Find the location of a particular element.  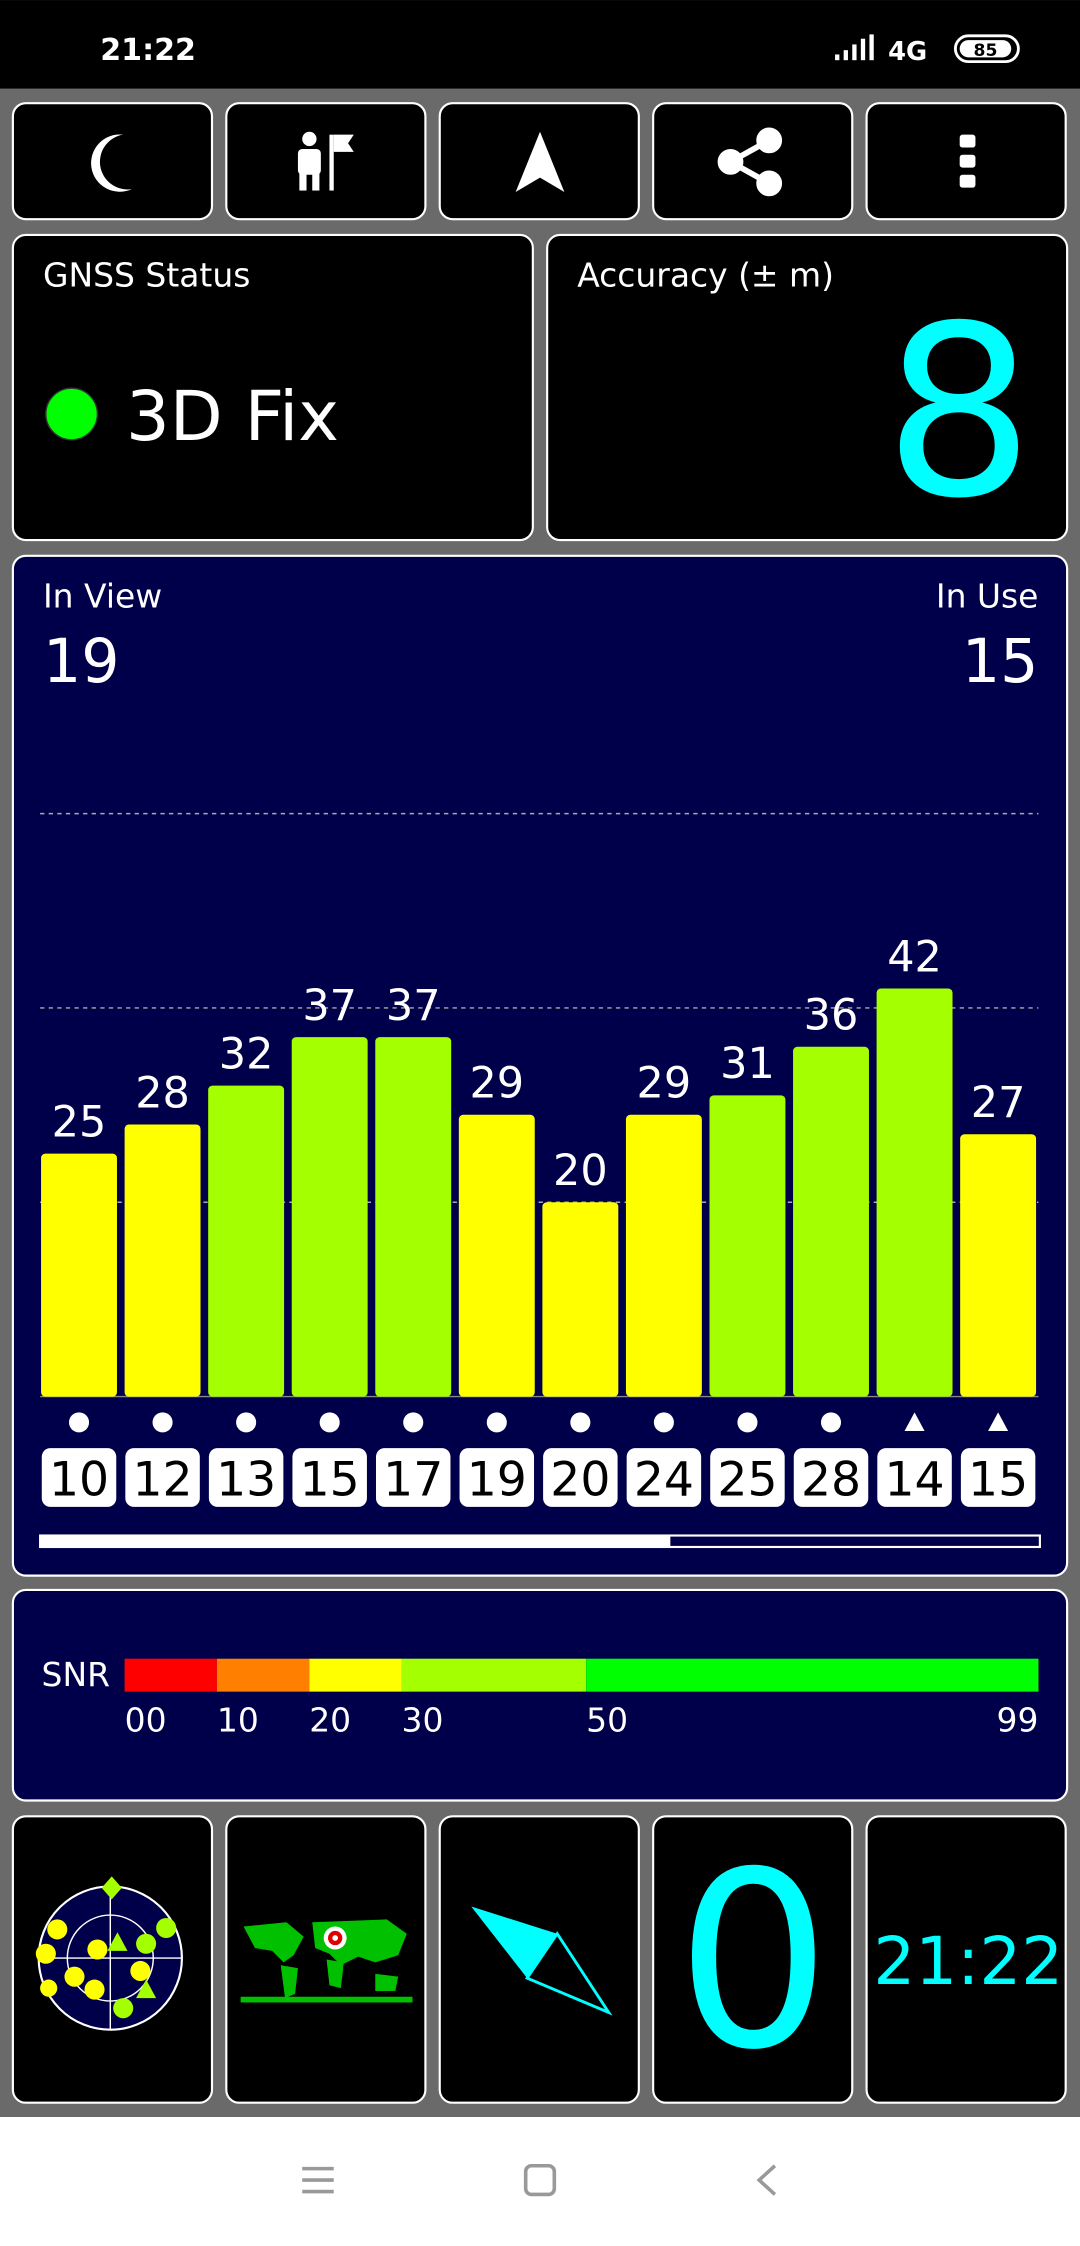

in-use-label: In Use is located at coordinates (987, 595).